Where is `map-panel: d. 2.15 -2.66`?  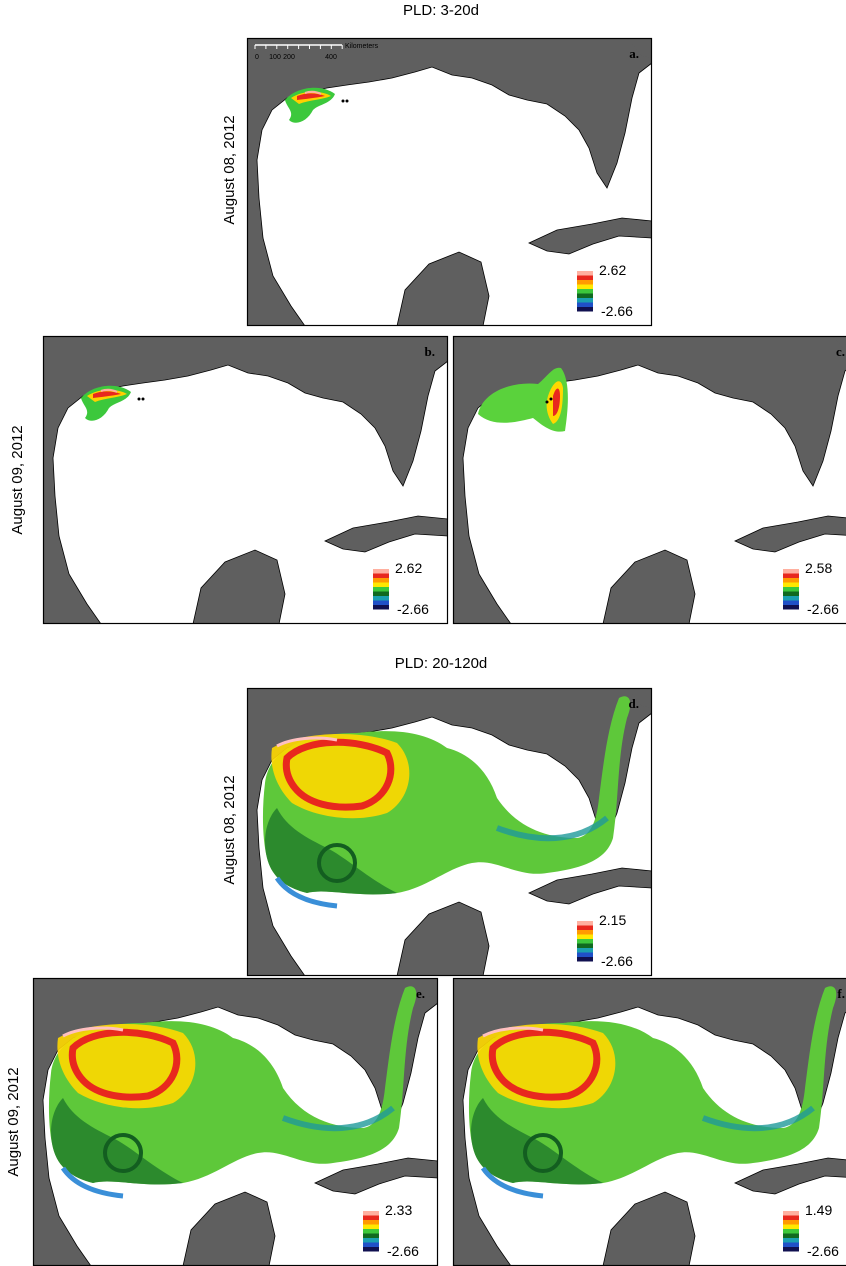 map-panel: d. 2.15 -2.66 is located at coordinates (449, 832).